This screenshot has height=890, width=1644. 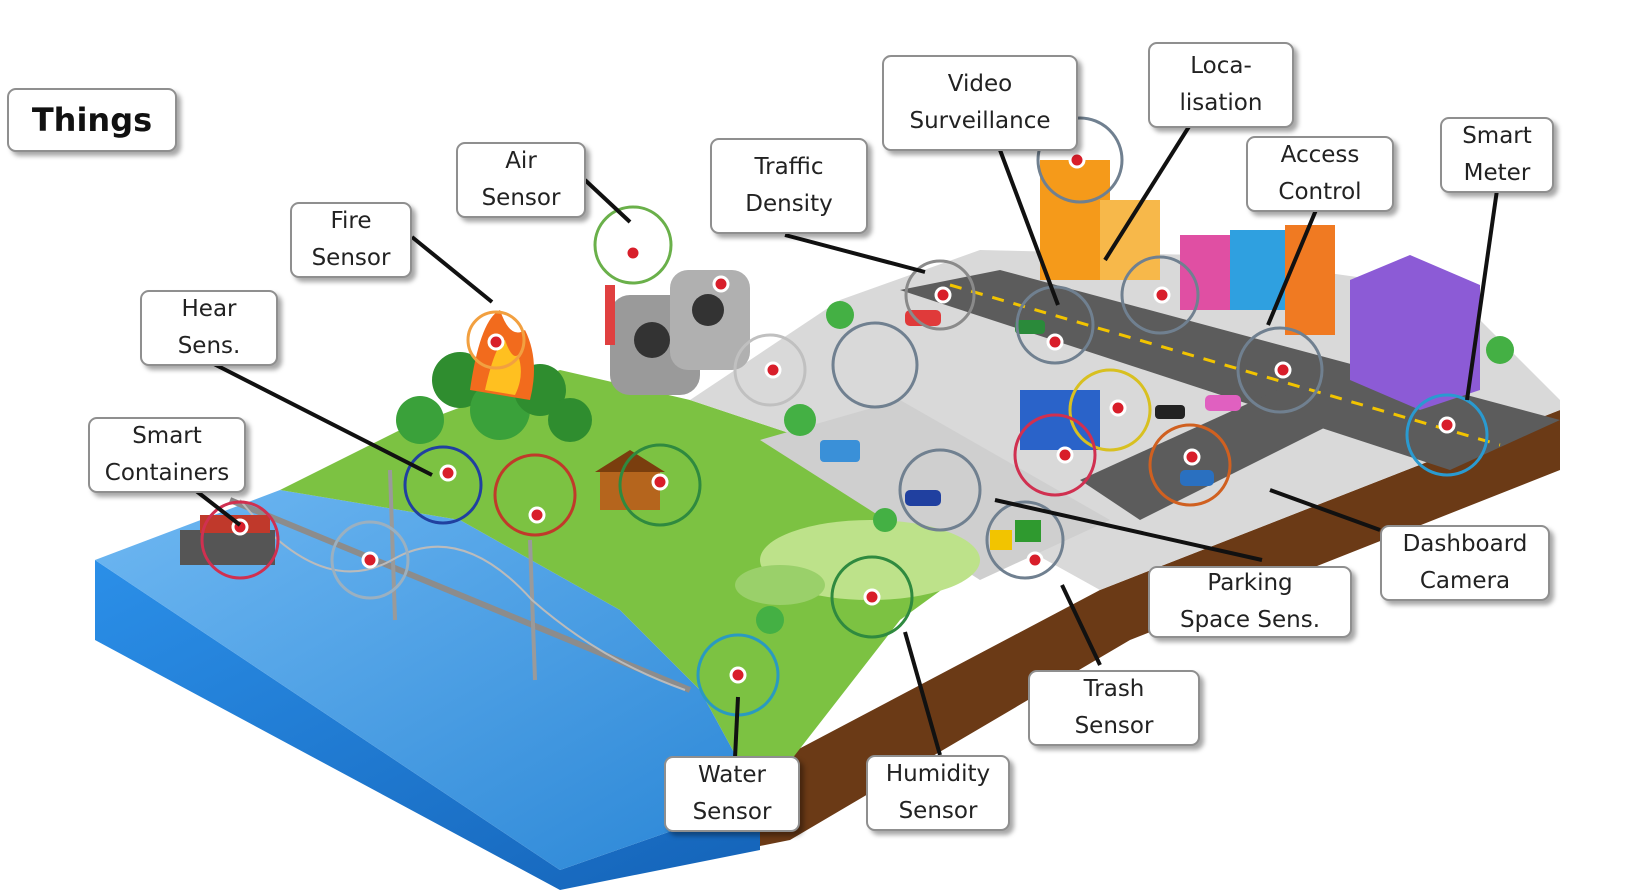 What do you see at coordinates (1160, 295) in the screenshot?
I see `sensor-ring-access` at bounding box center [1160, 295].